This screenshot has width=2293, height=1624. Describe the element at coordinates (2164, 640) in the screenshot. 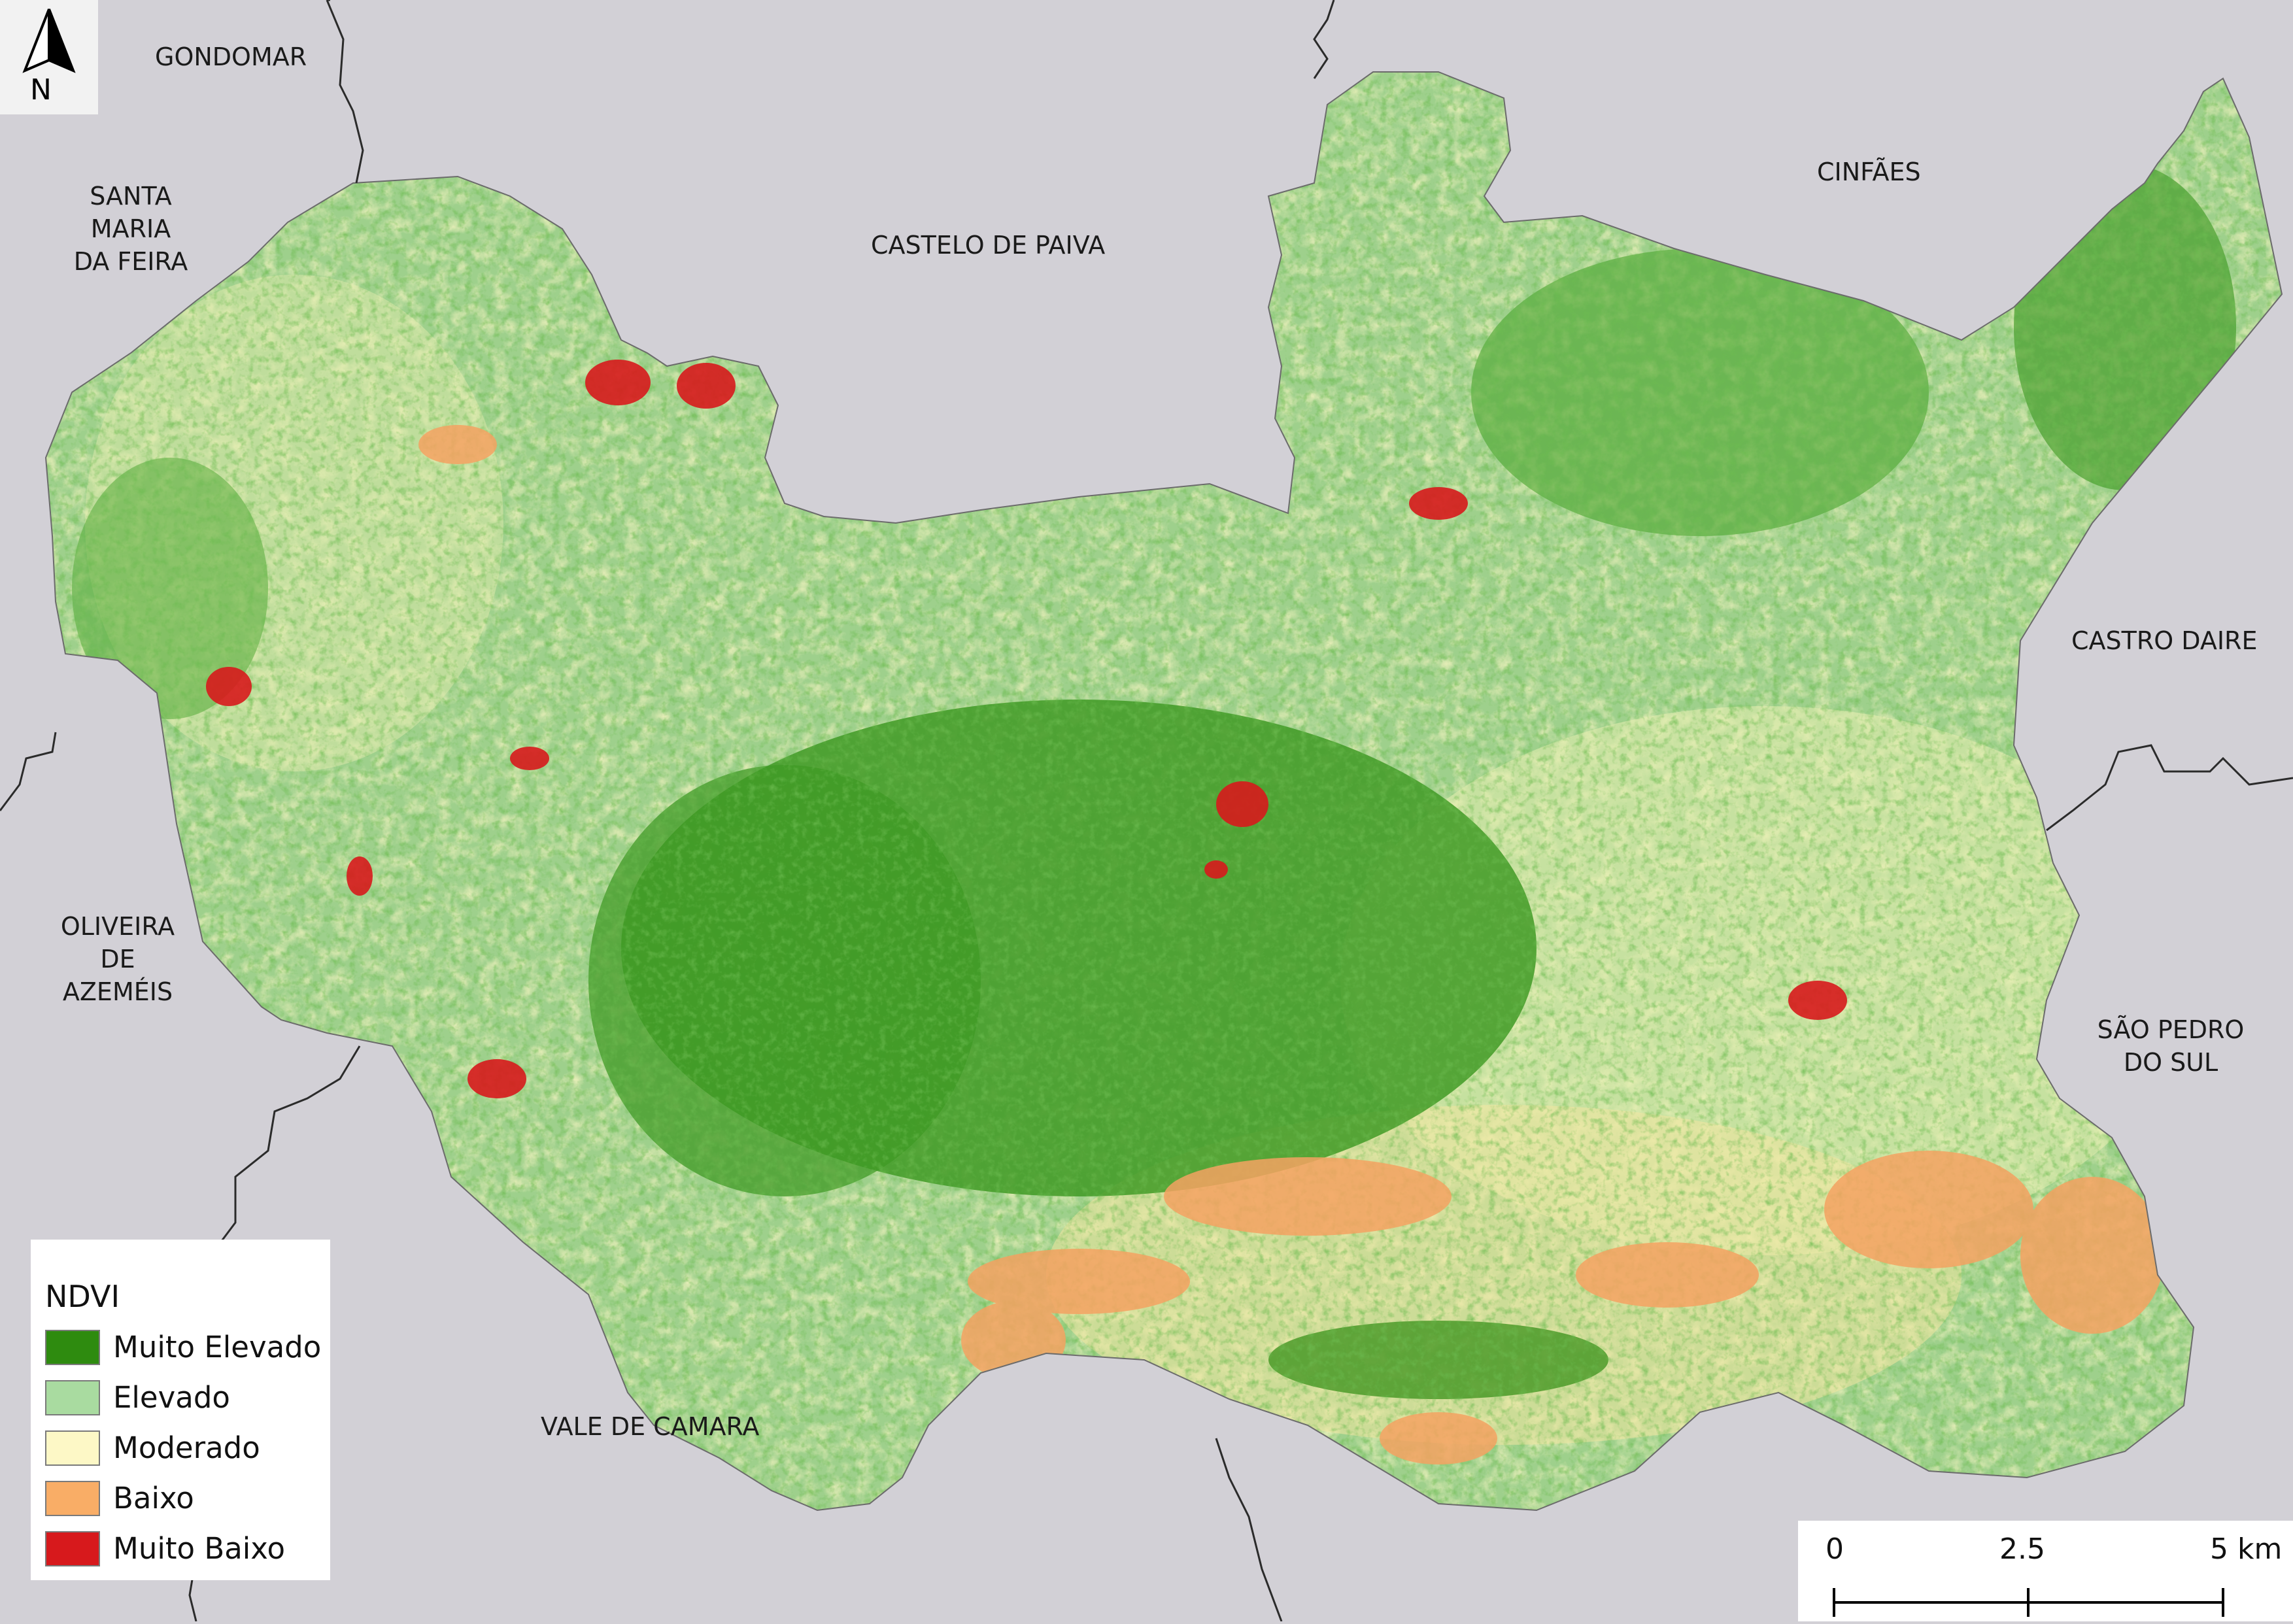

I see `label-castro-daire: CASTRO DAIRE` at that location.